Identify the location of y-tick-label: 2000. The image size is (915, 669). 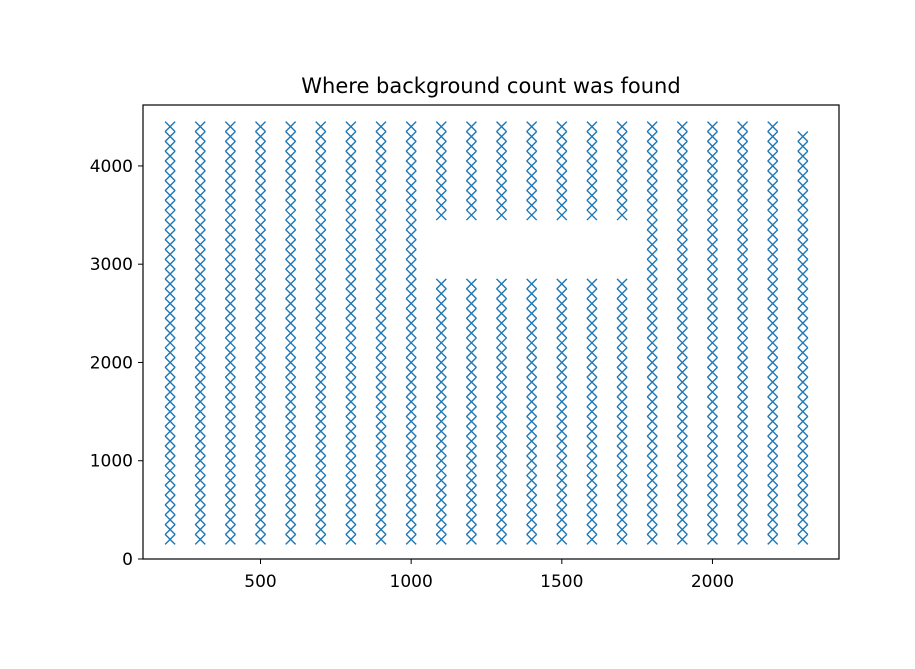
(111, 363).